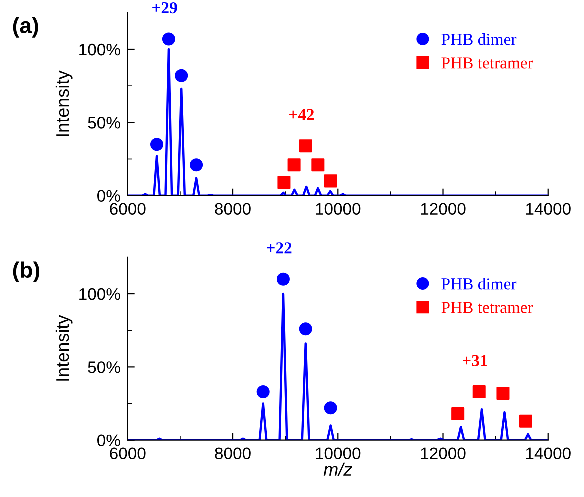  Describe the element at coordinates (475, 360) in the screenshot. I see `annotation: +31` at that location.